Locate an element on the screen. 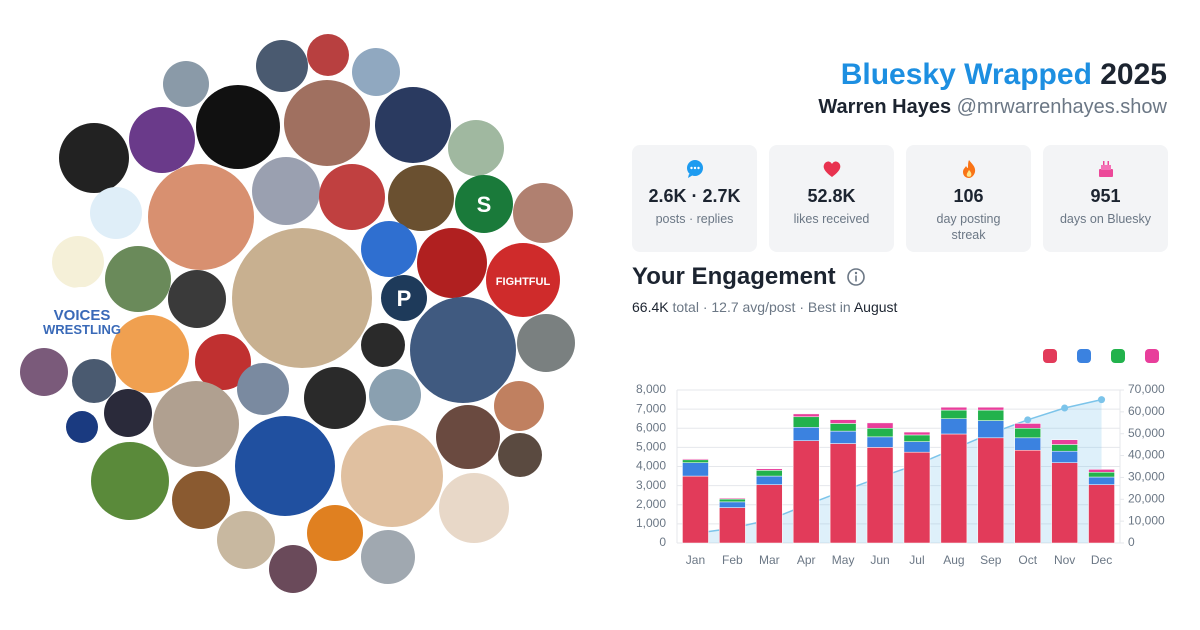 The height and width of the screenshot is (630, 1200). x-tick-label: Feb is located at coordinates (732, 560).